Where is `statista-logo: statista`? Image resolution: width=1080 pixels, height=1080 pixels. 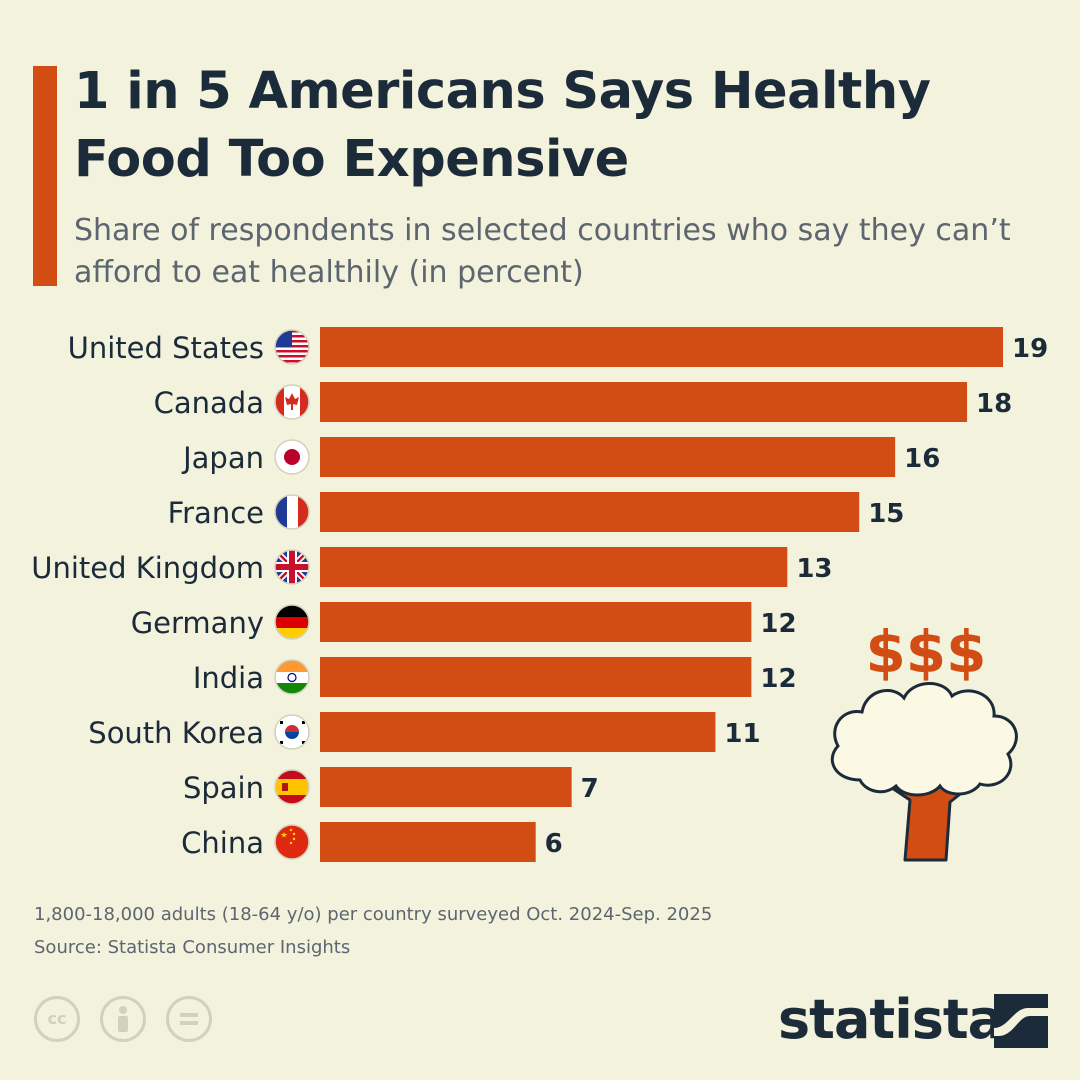
statista-logo: statista is located at coordinates (891, 1019).